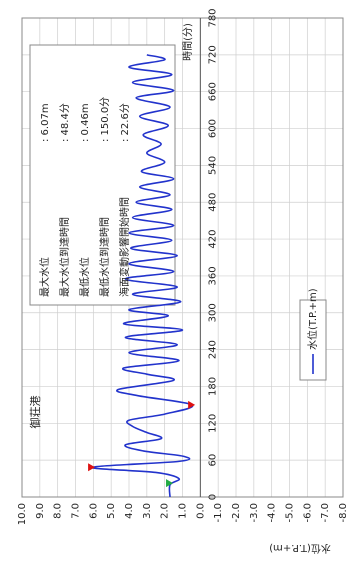 The width and height of the screenshot is (352, 562). I want to click on info-label: 最低水位到達時間, so click(104, 257).